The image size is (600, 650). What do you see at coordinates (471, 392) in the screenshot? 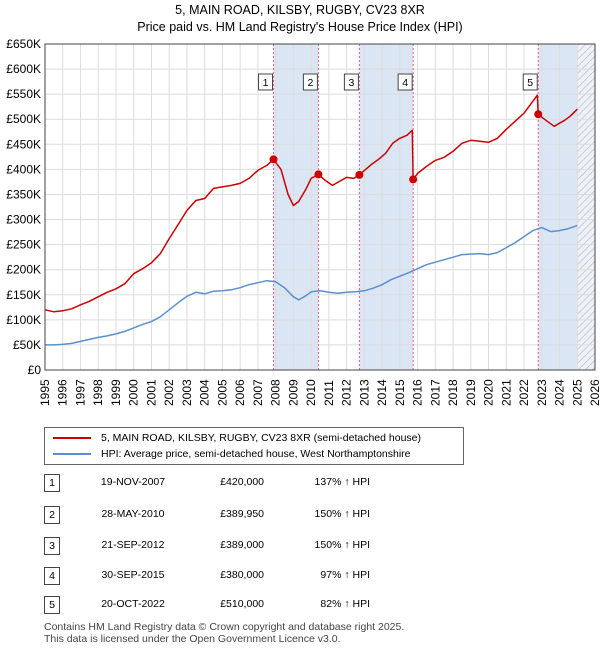
I see `x-tick-label: 2019` at bounding box center [471, 392].